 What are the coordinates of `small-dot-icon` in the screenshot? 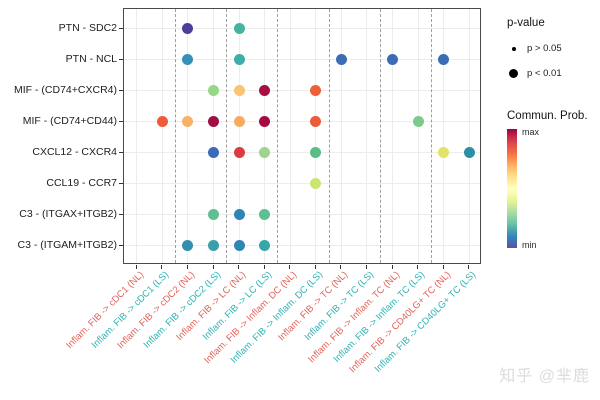 It's located at (513, 48).